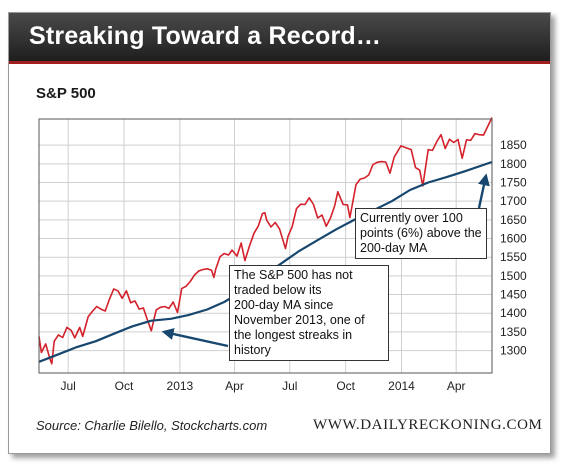 The height and width of the screenshot is (473, 563). I want to click on annotation-line: the longest streaks in, so click(293, 335).